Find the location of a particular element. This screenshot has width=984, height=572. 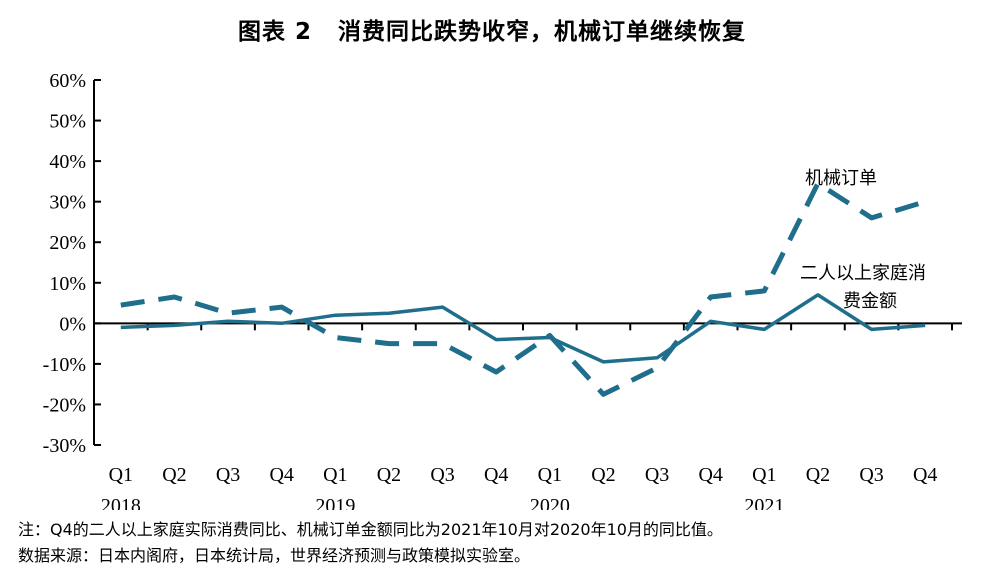

figure-title-text: 消费同比跌势收窄，机械订单继续恢复 is located at coordinates (542, 32).